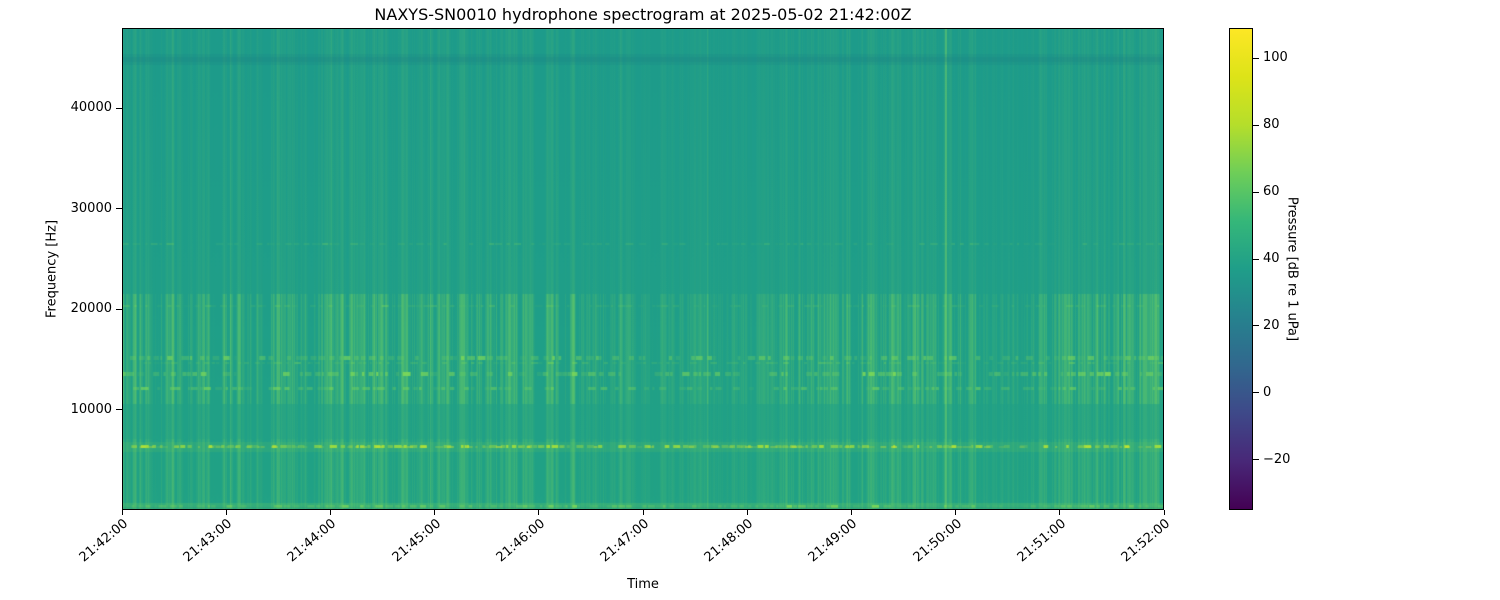  Describe the element at coordinates (937, 541) in the screenshot. I see `x-tick-label: 21:50:00` at that location.